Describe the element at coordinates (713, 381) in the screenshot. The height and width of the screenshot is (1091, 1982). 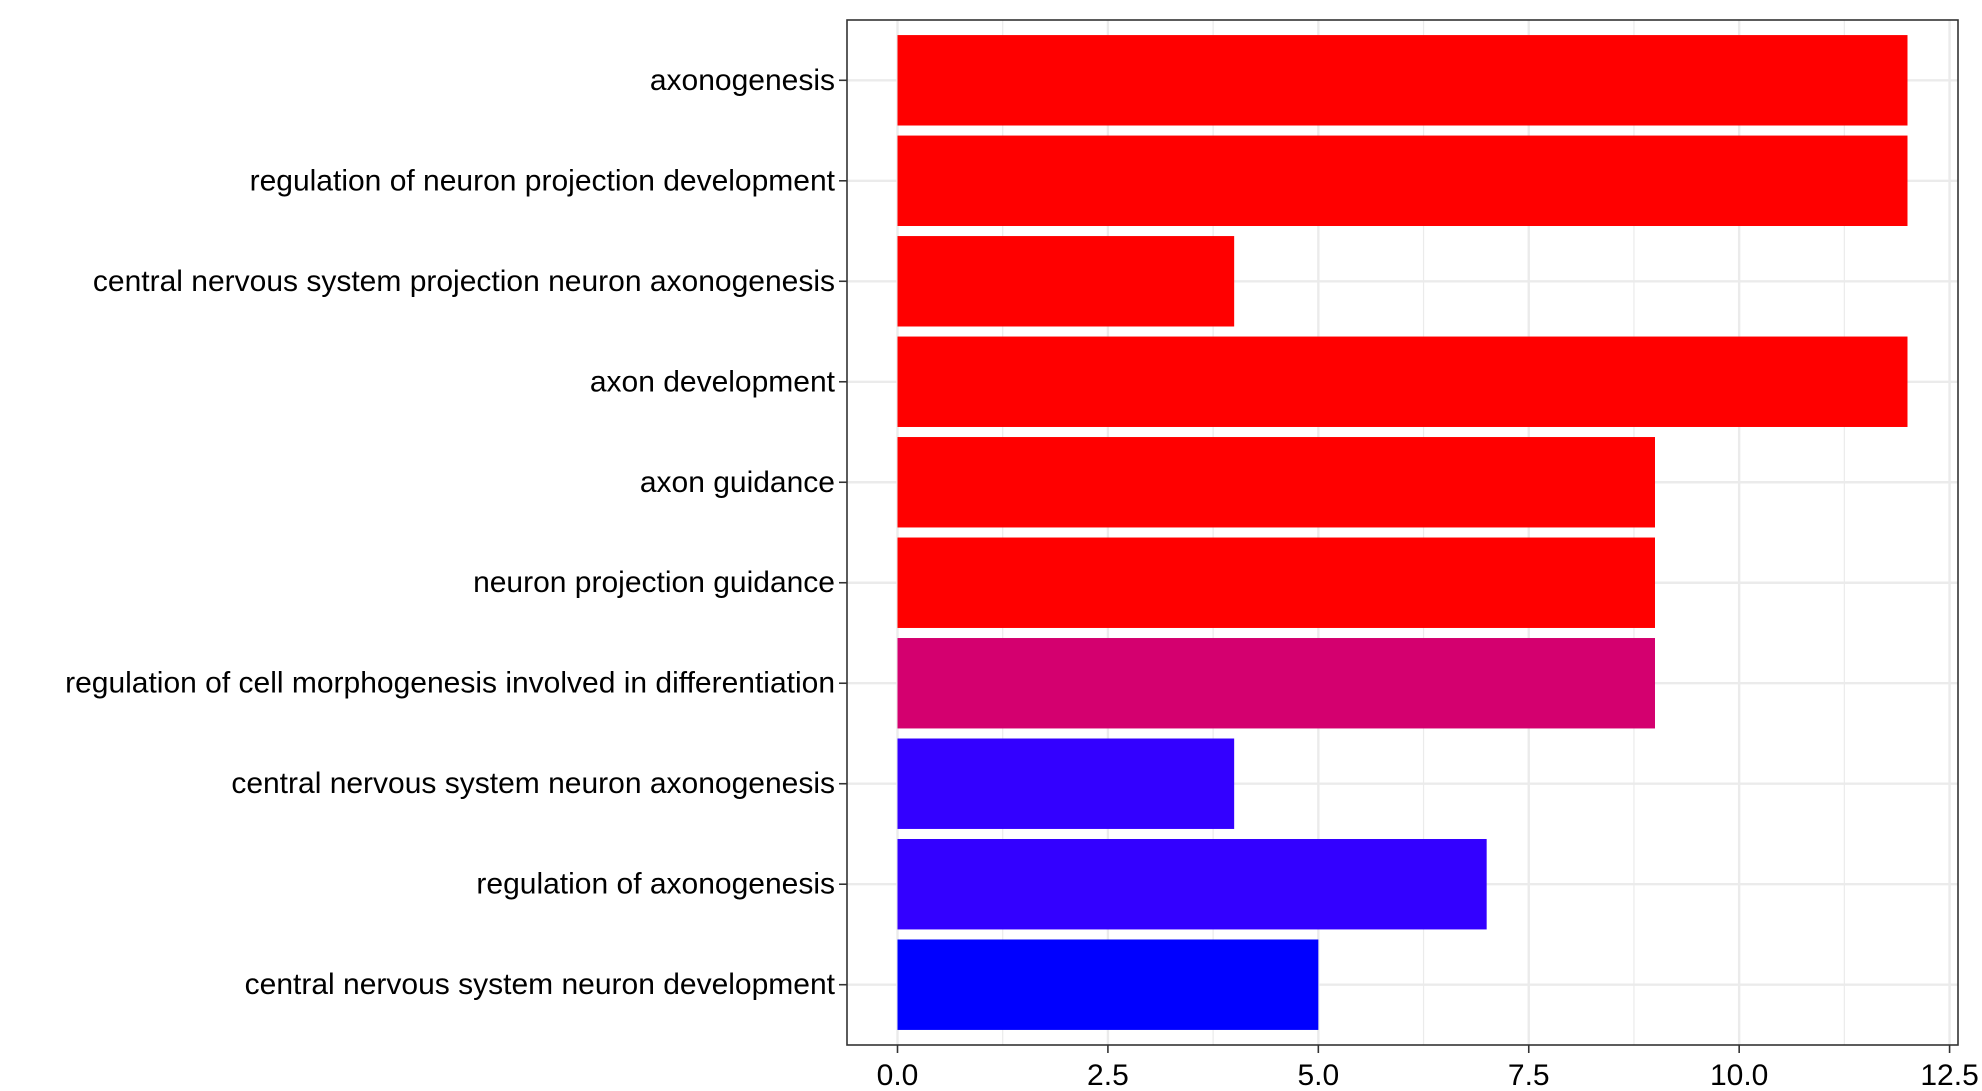
I see `category-label: axon development` at that location.